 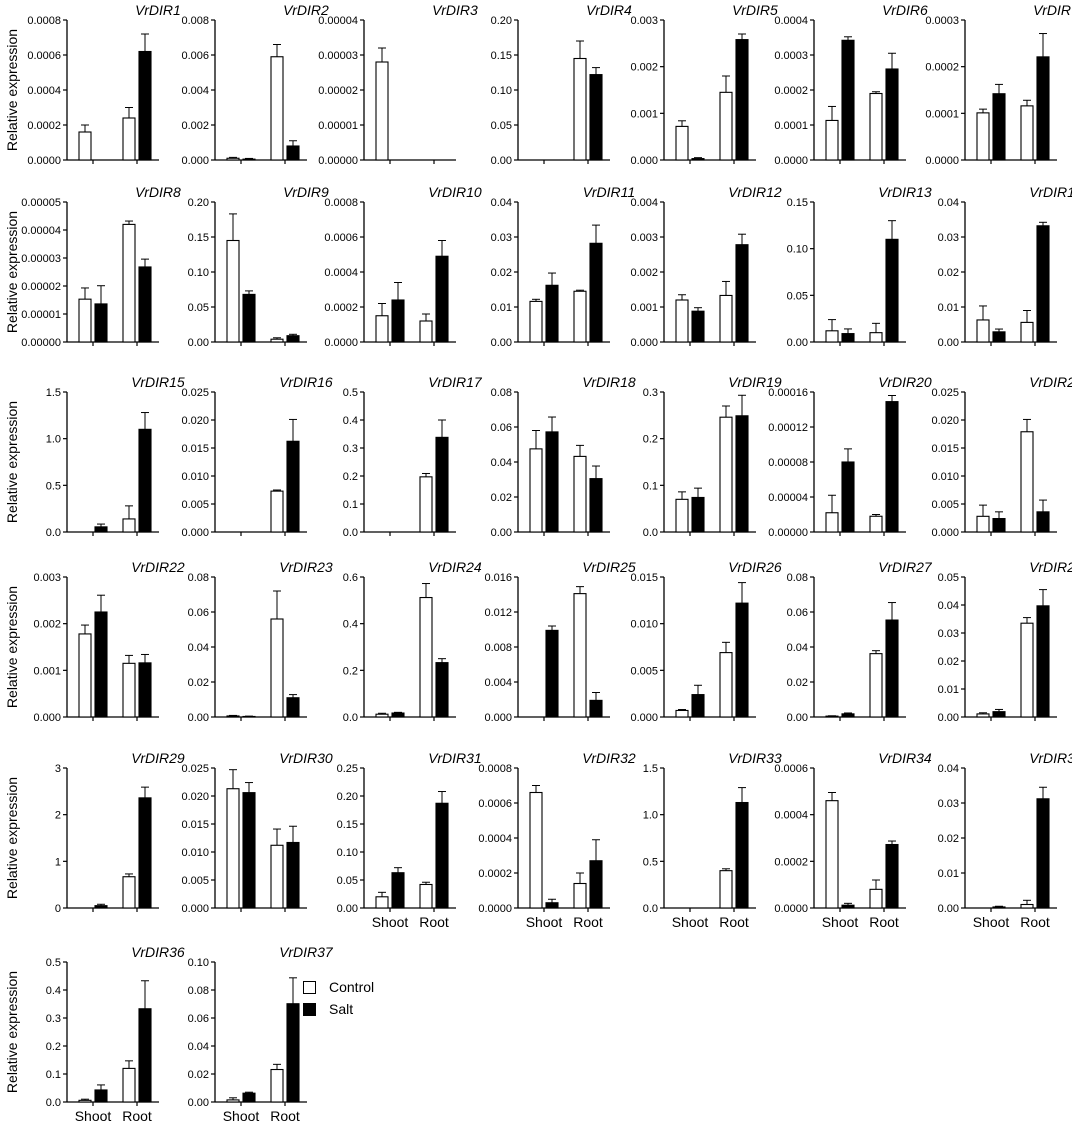 What do you see at coordinates (12, 838) in the screenshot?
I see `y-axis-label: Relative expression` at bounding box center [12, 838].